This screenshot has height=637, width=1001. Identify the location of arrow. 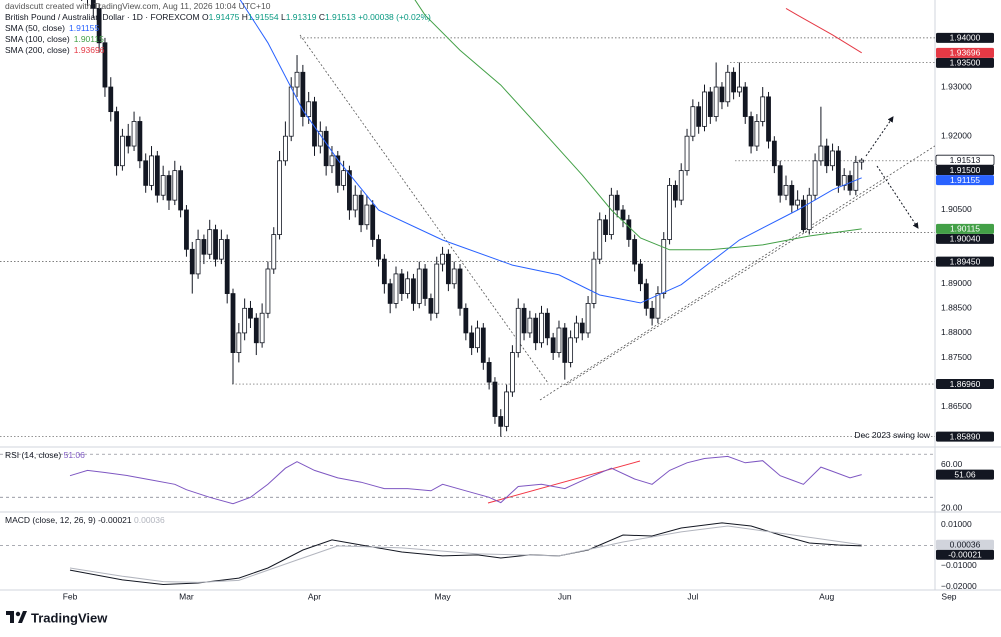
(879, 136).